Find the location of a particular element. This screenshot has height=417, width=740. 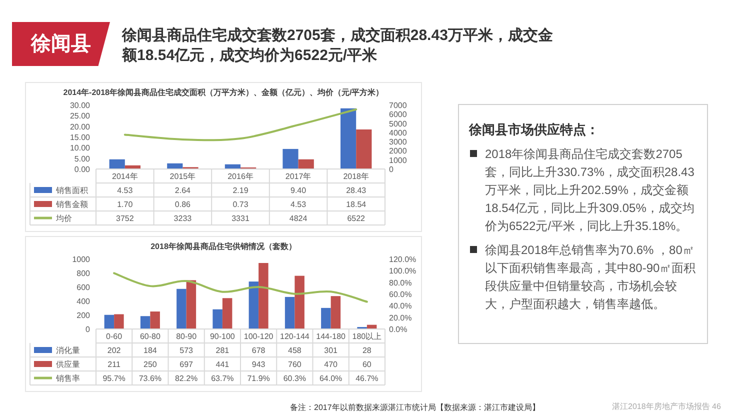

y2-tick-label: 60.0% is located at coordinates (400, 294).